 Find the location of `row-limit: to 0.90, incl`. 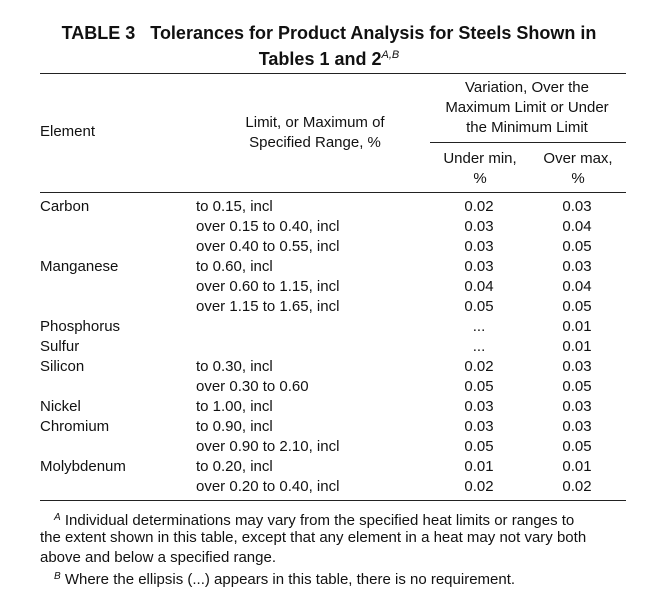

row-limit: to 0.90, incl is located at coordinates (234, 426).